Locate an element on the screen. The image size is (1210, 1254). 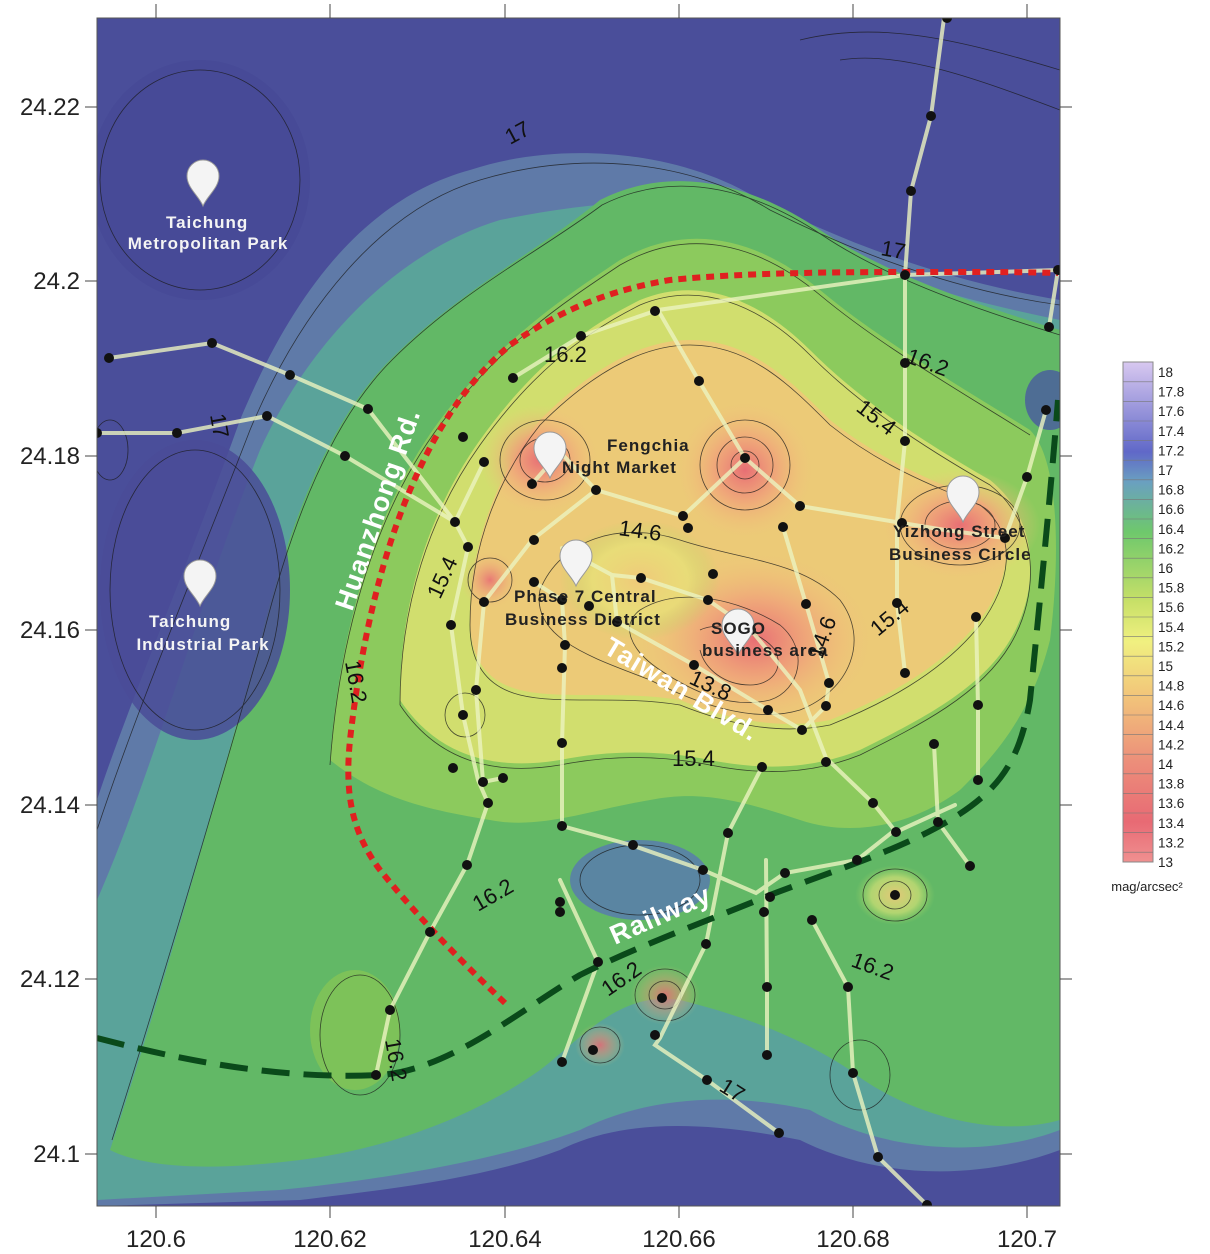
legend-value-label: 15.8 is located at coordinates (1171, 588).